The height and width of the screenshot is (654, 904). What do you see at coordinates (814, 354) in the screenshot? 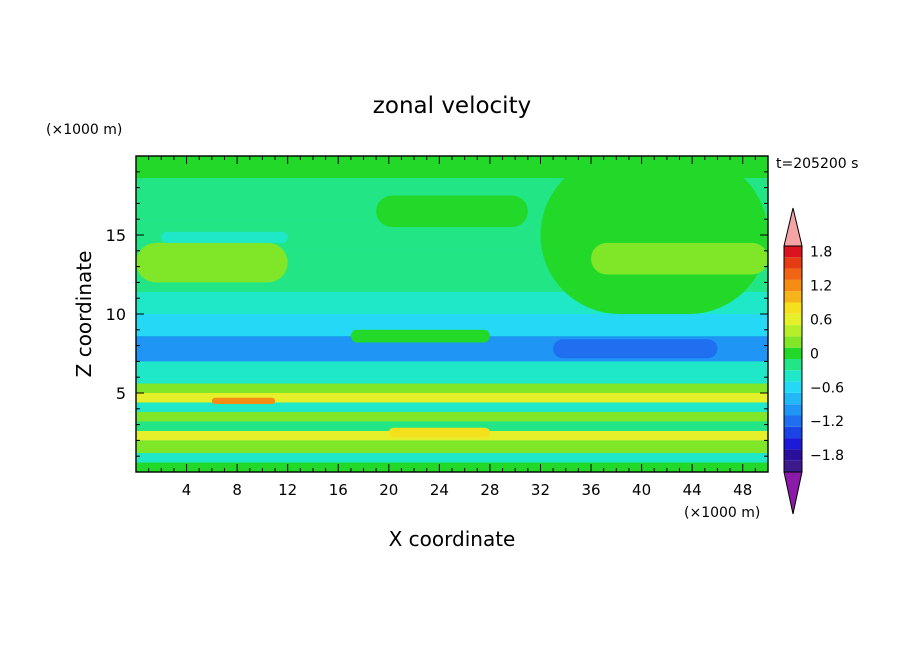
I see `colorbar-label-3: 0` at bounding box center [814, 354].